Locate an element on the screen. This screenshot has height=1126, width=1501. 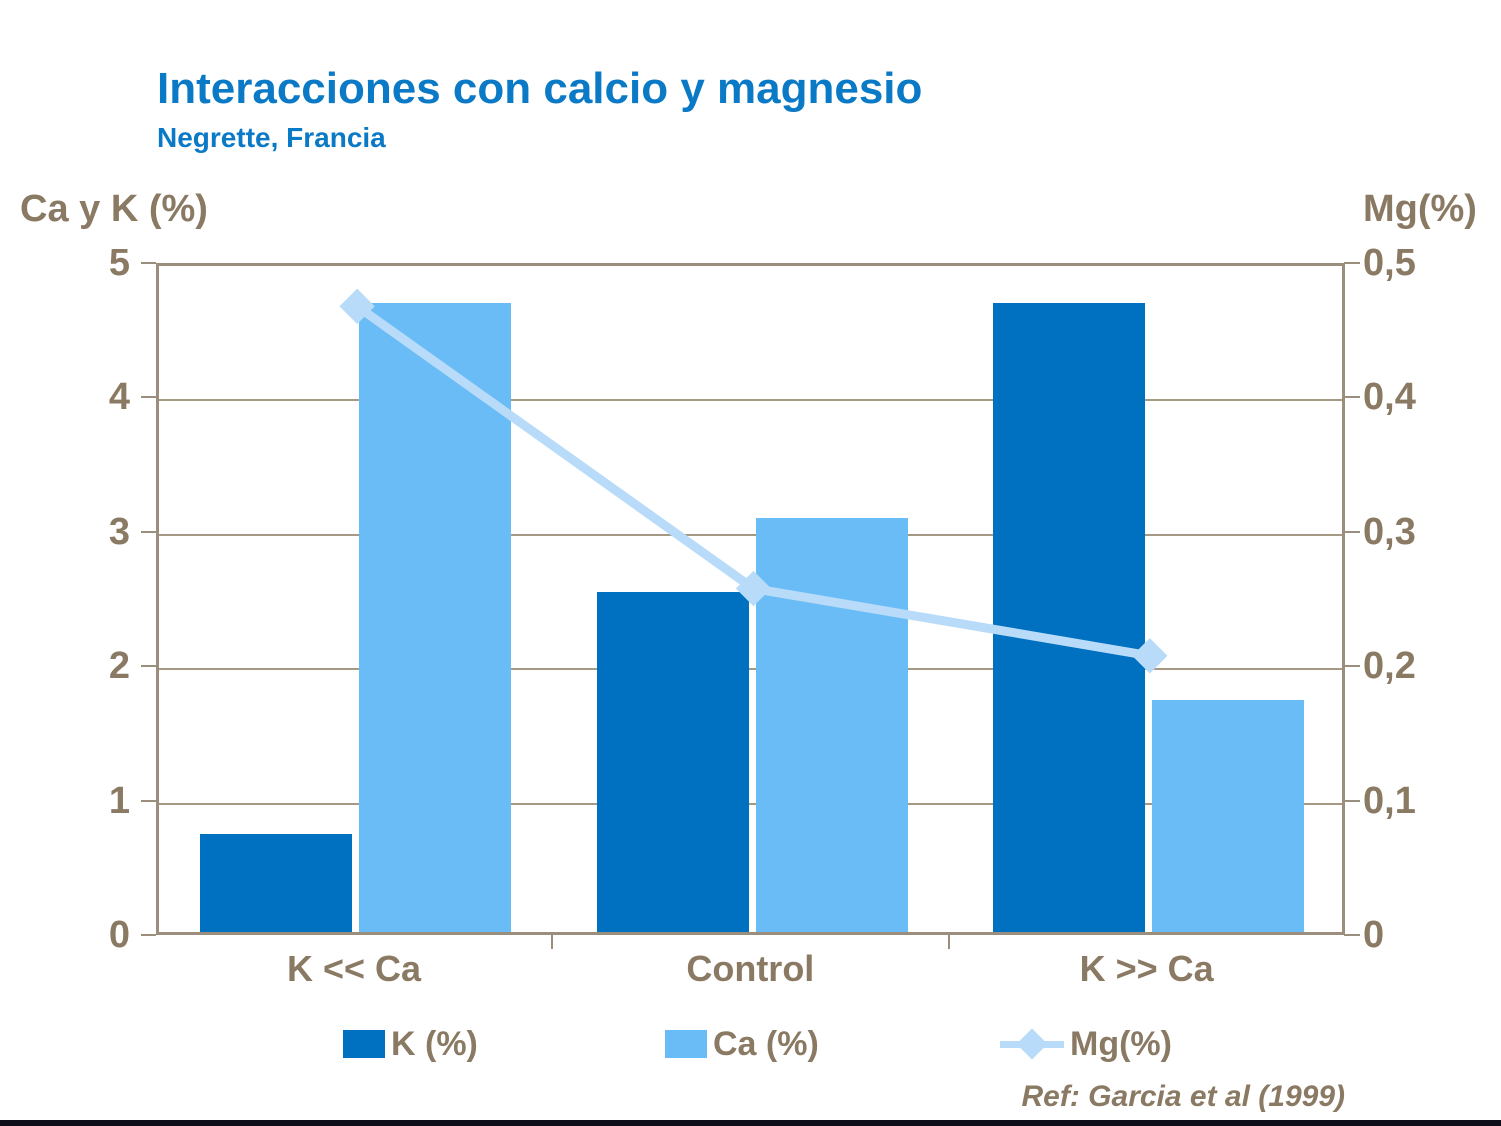
category-label: K << Ca is located at coordinates (354, 968).